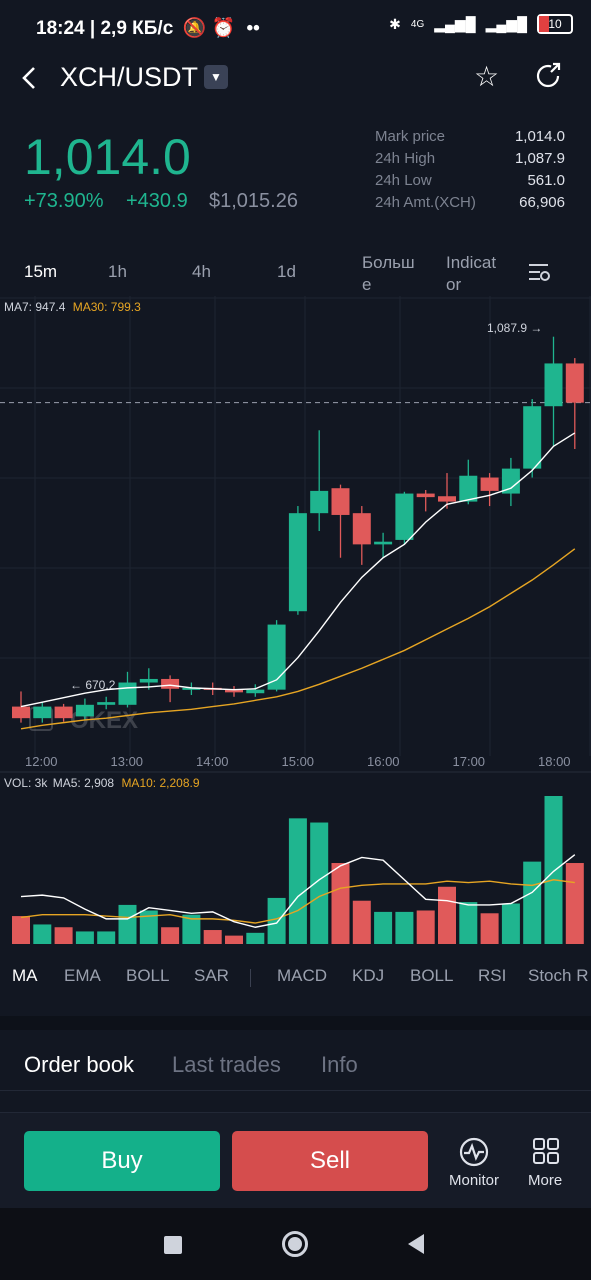 The width and height of the screenshot is (591, 1280). I want to click on clock: 18:24, so click(60, 28).